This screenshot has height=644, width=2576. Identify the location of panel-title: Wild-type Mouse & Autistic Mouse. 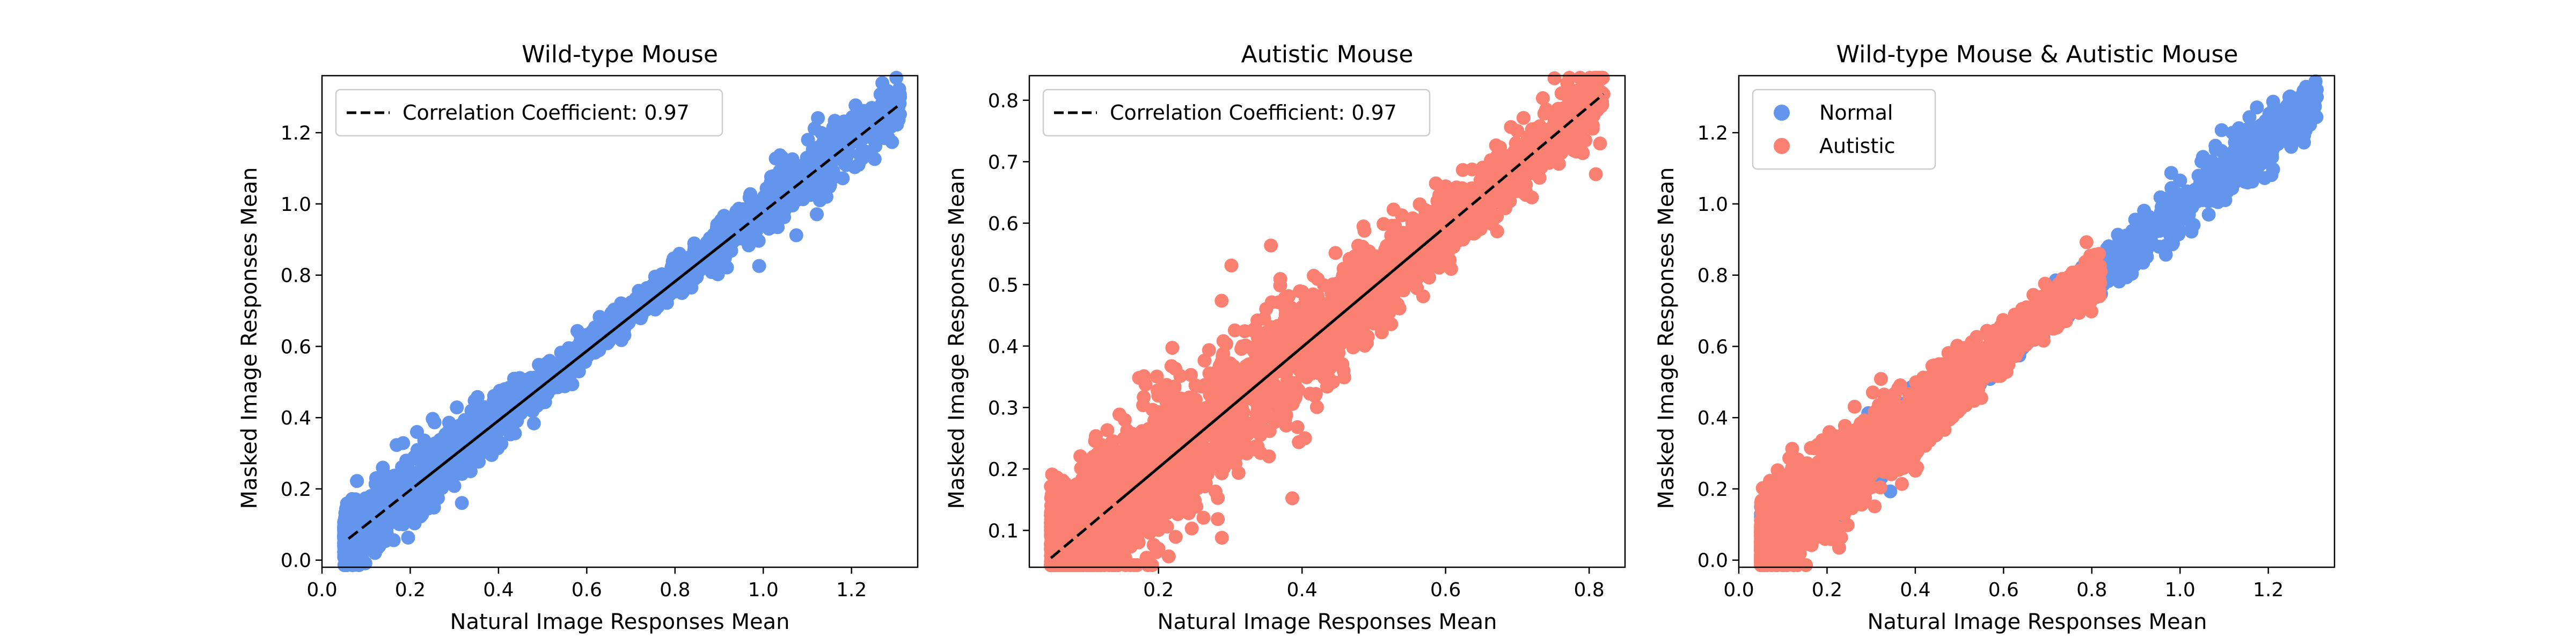
(2037, 54).